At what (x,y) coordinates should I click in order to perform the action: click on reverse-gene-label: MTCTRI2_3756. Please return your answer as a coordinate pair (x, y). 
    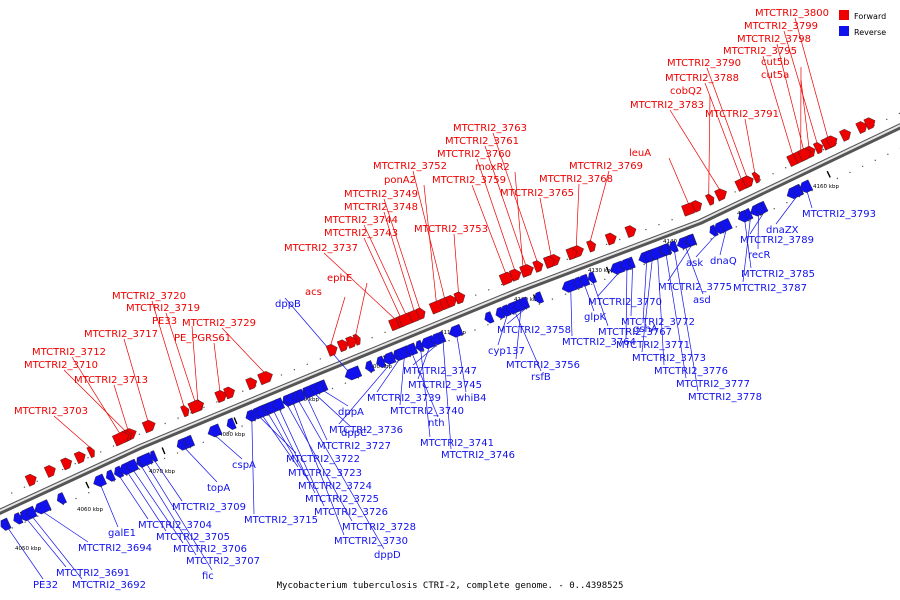
    Looking at the image, I should click on (543, 365).